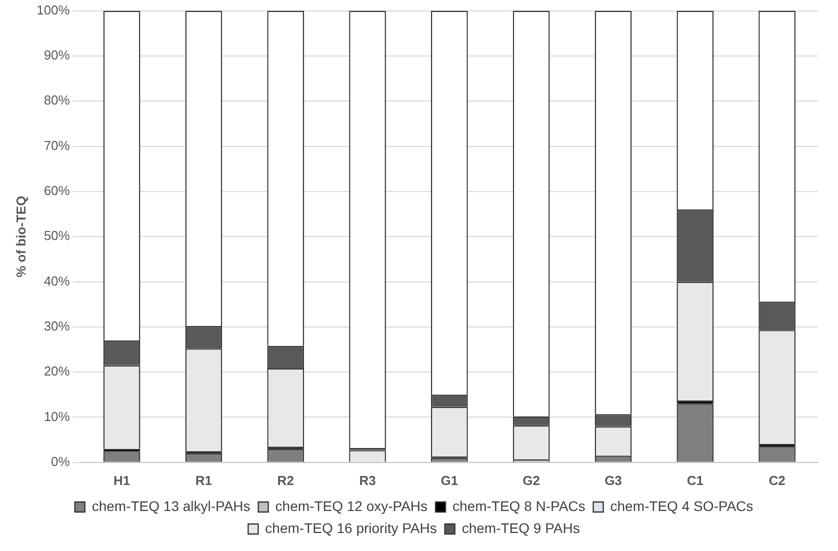 The height and width of the screenshot is (551, 838). I want to click on x-tick-label: G2, so click(531, 480).